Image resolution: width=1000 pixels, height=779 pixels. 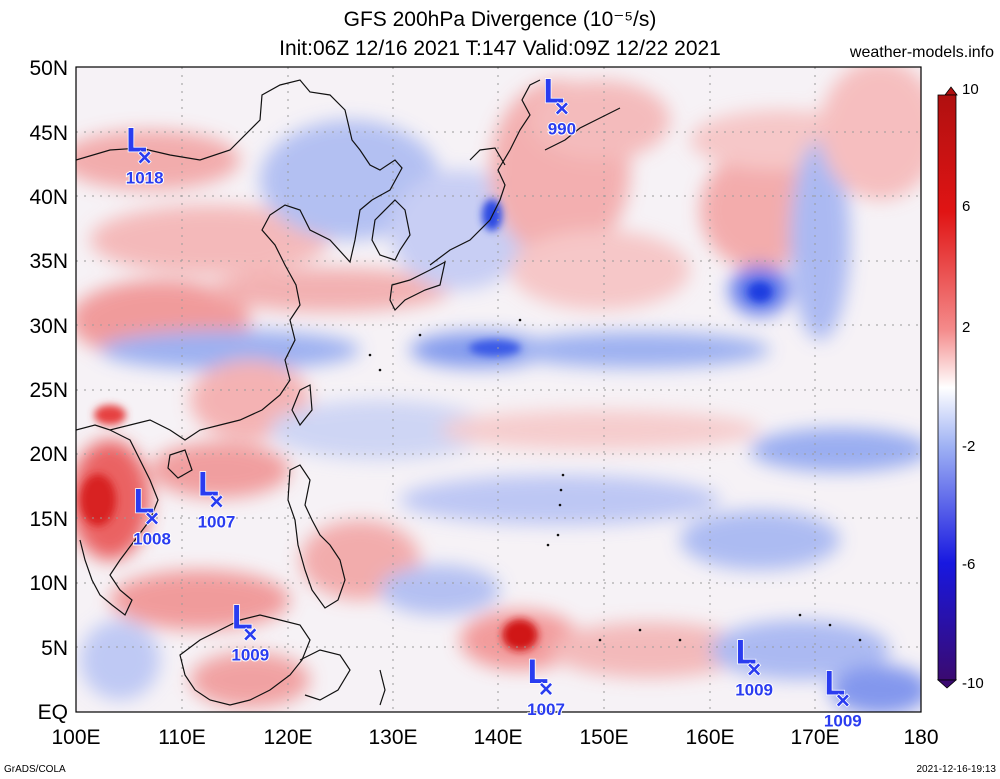 I want to click on lat-label: 45N, so click(x=48, y=133).